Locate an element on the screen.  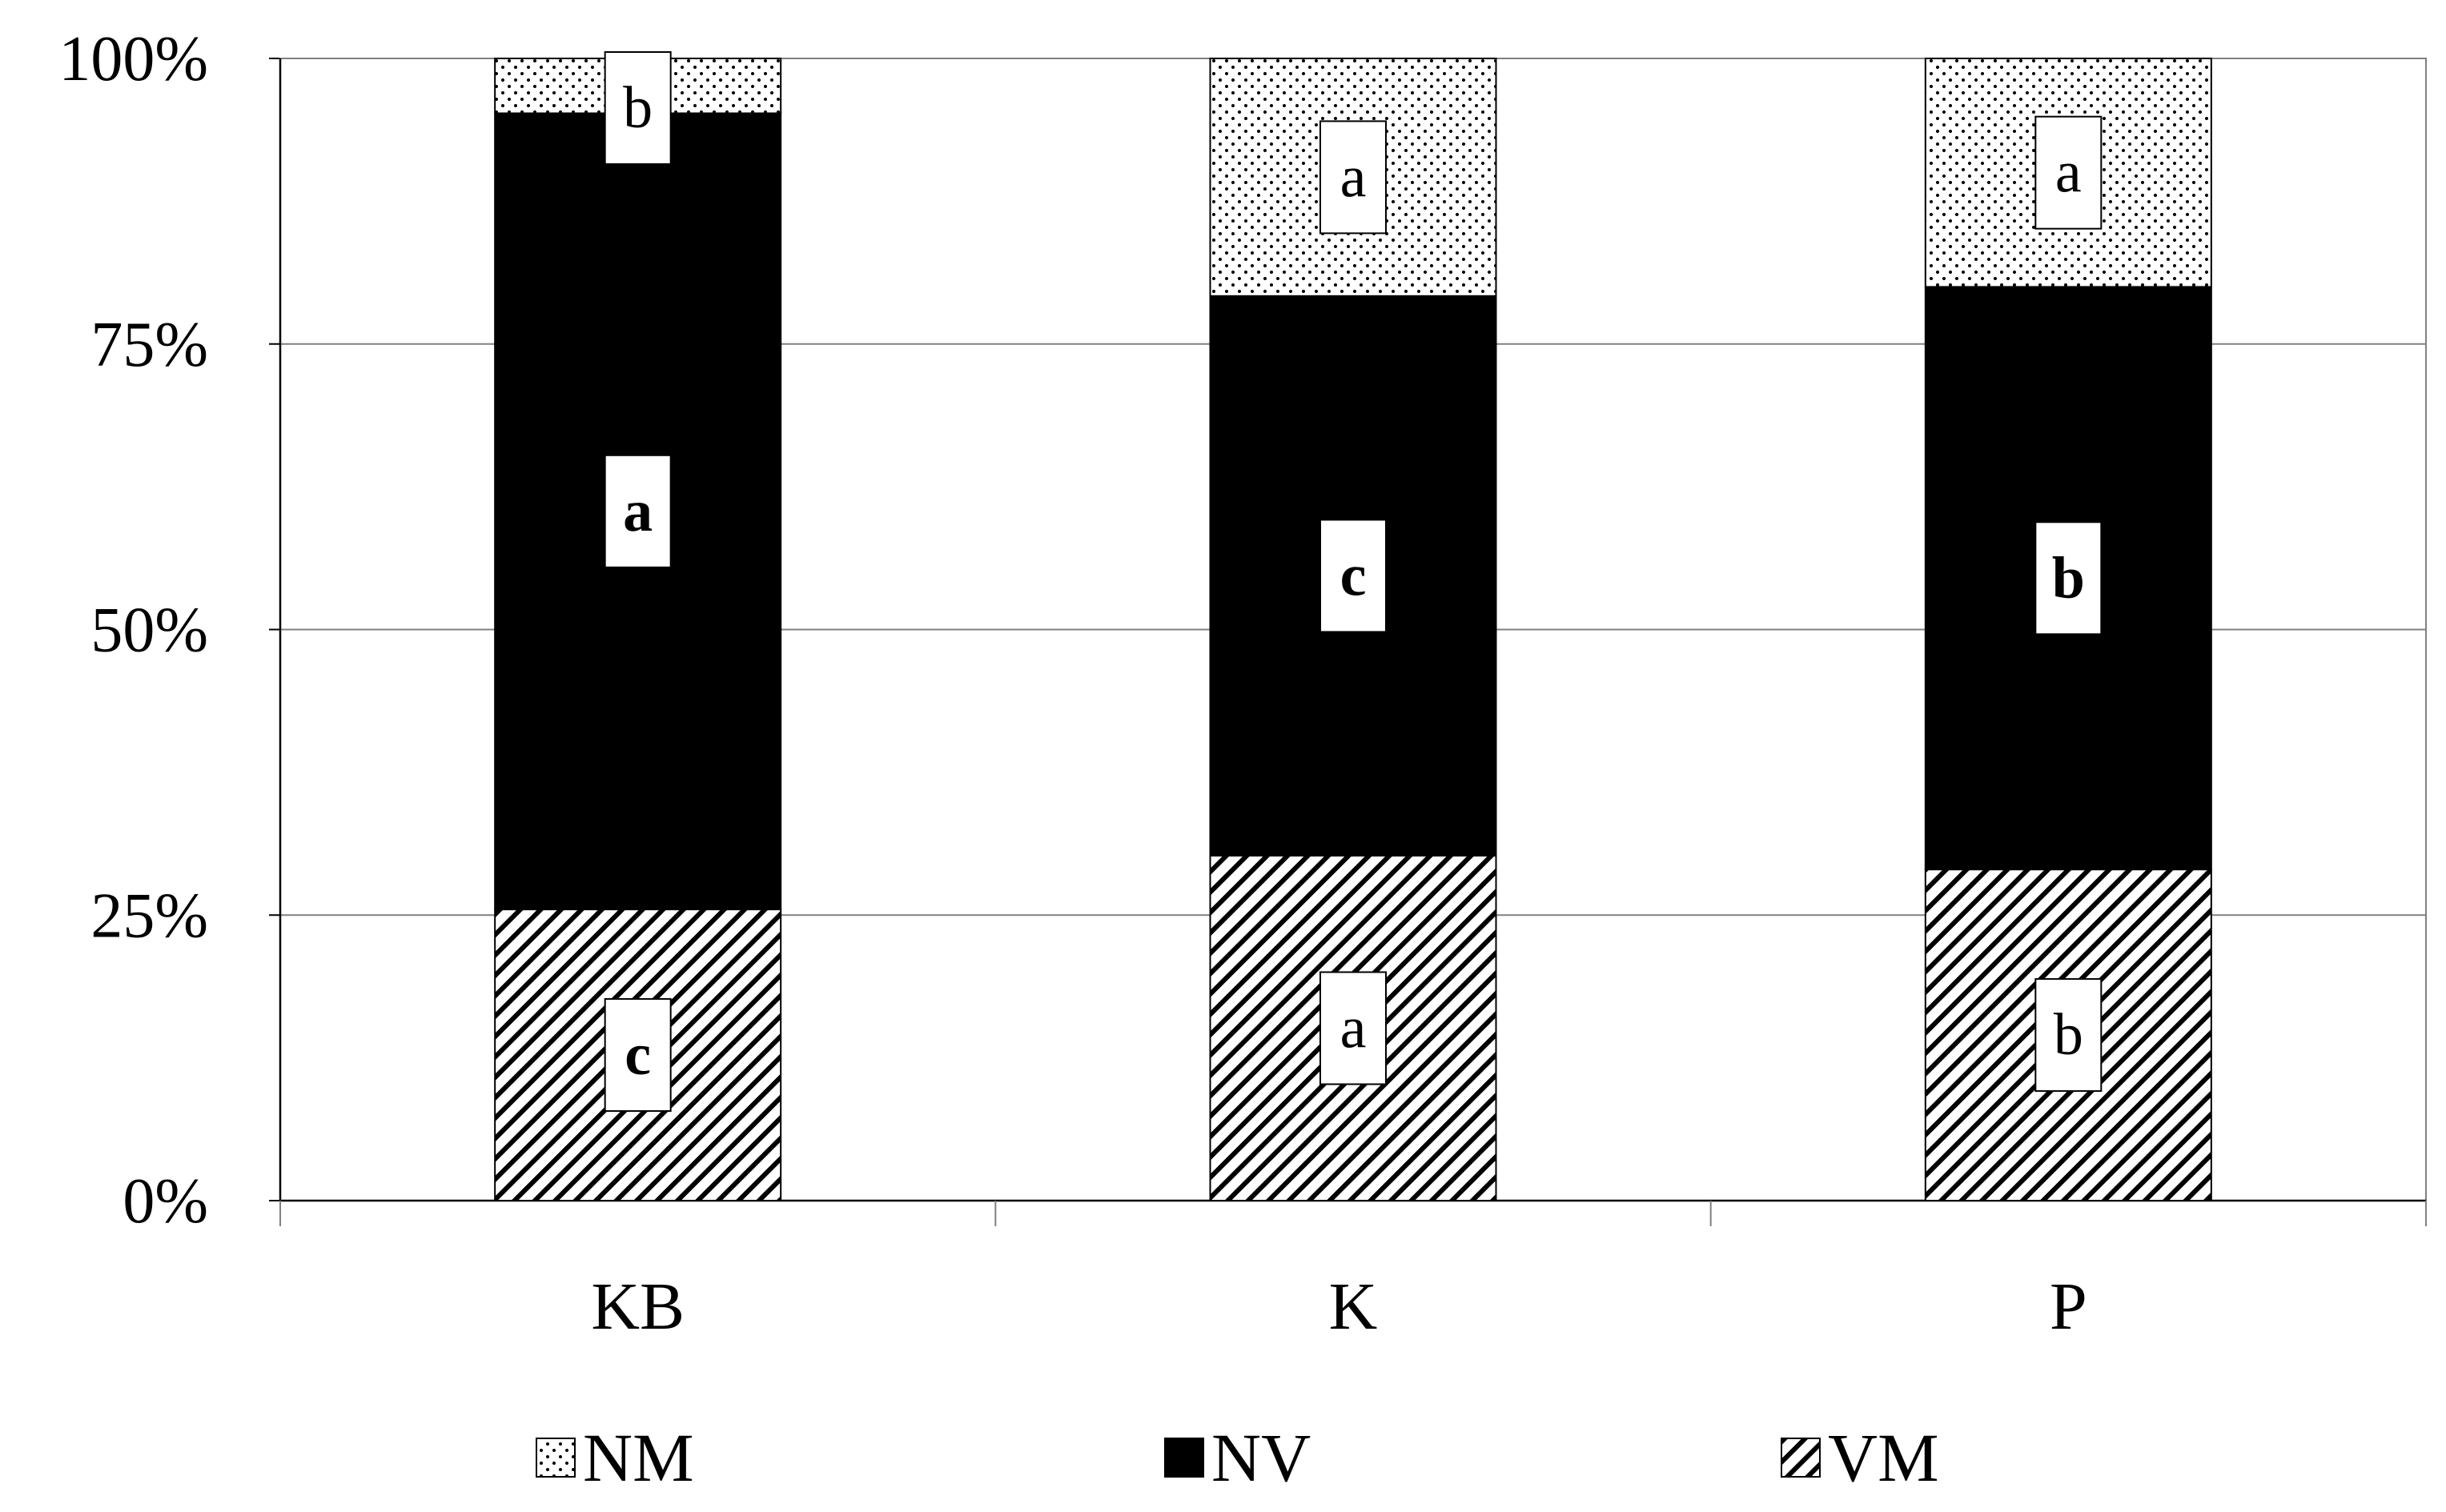
y-tick-label: 75% is located at coordinates (149, 345).